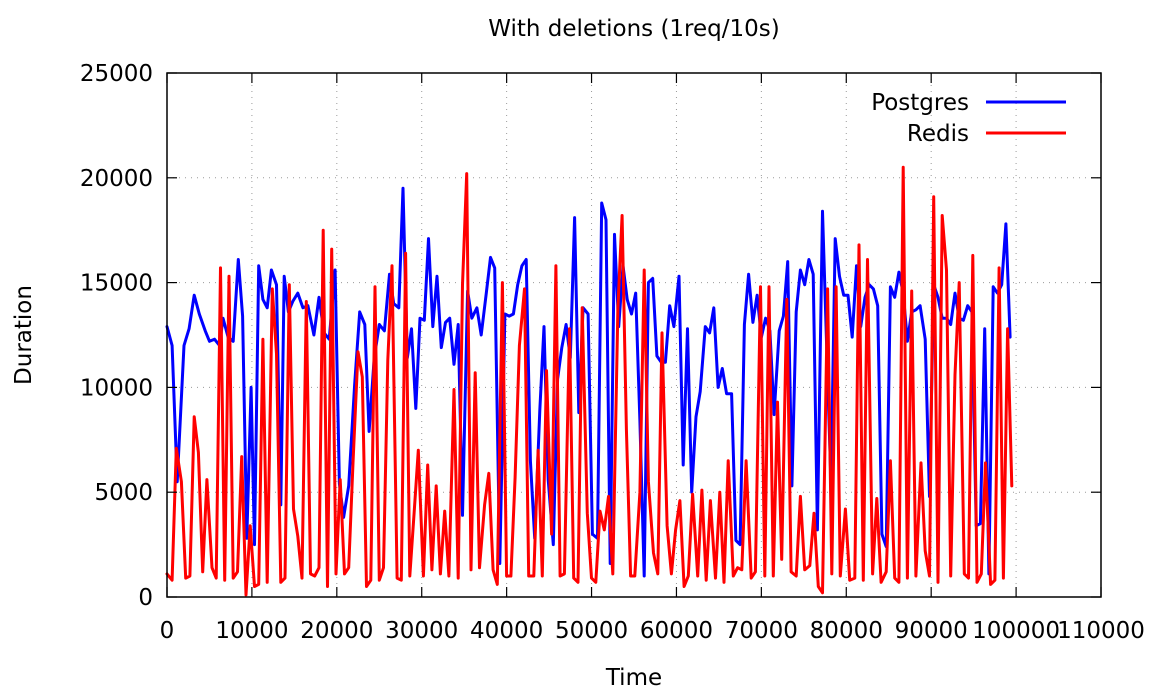  What do you see at coordinates (116, 74) in the screenshot?
I see `y-tick-label: 25000` at bounding box center [116, 74].